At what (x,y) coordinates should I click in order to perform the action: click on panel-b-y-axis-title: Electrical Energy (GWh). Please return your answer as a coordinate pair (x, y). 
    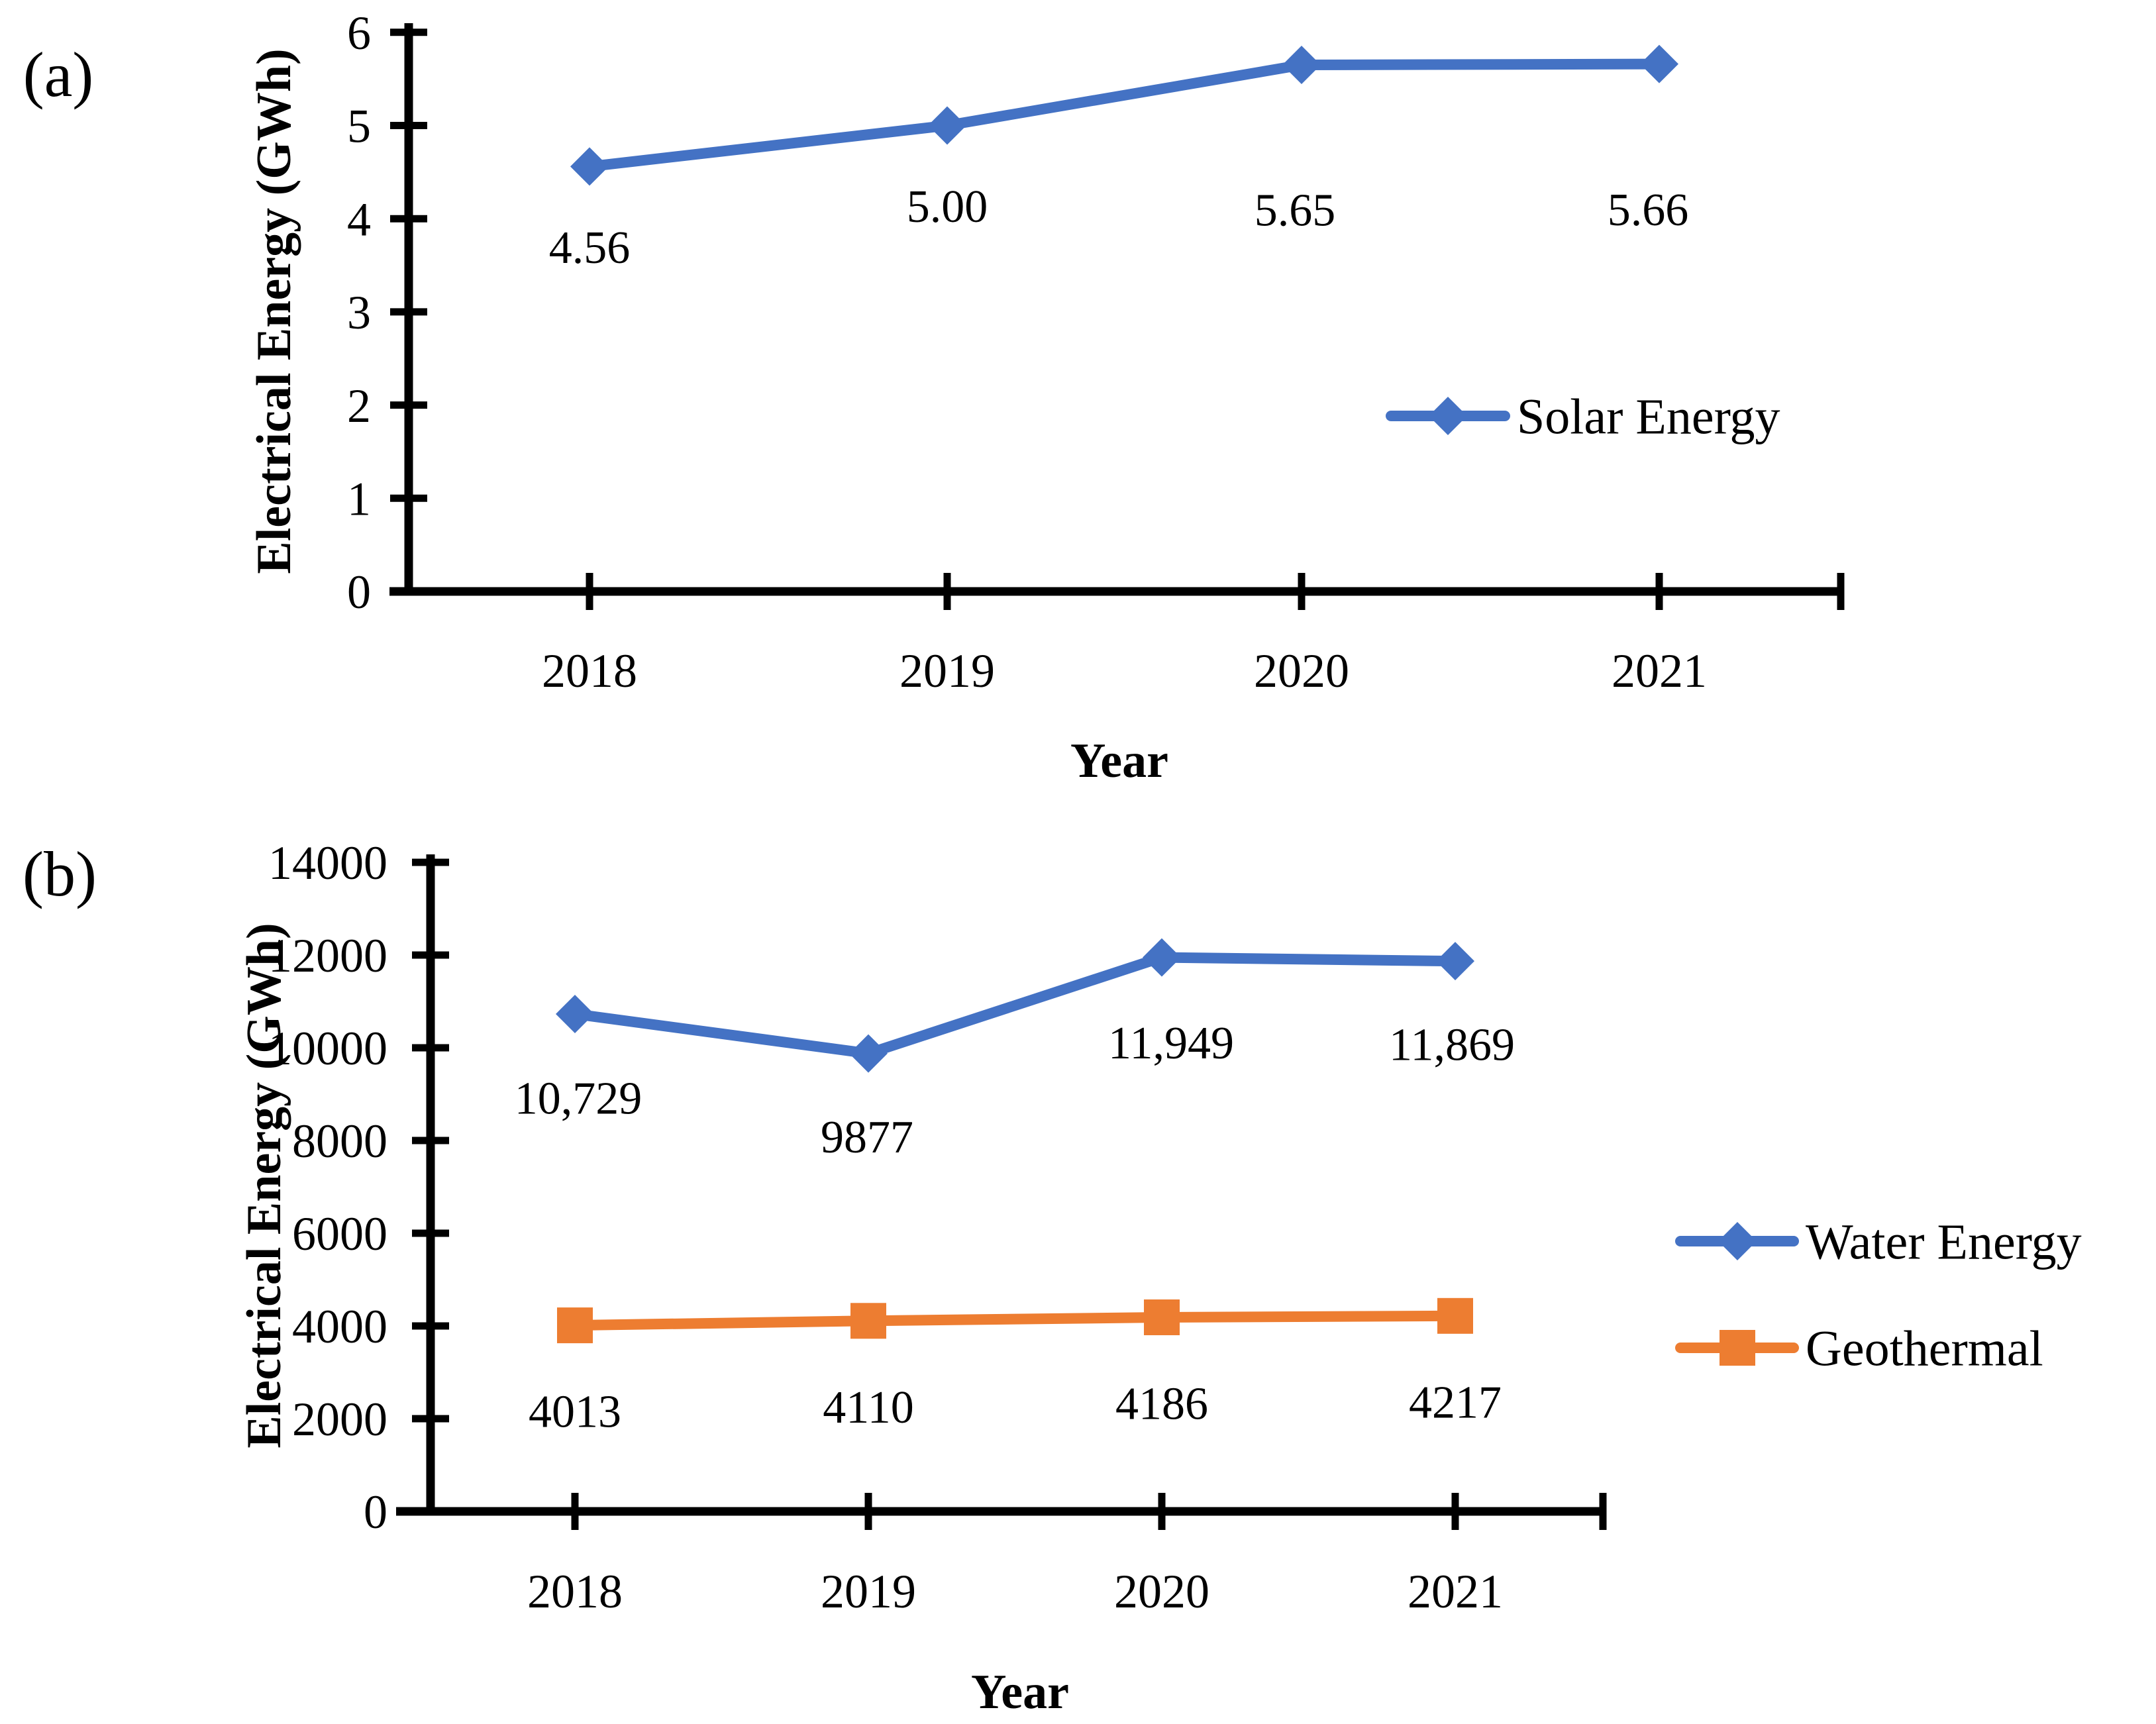
    Looking at the image, I should click on (264, 1185).